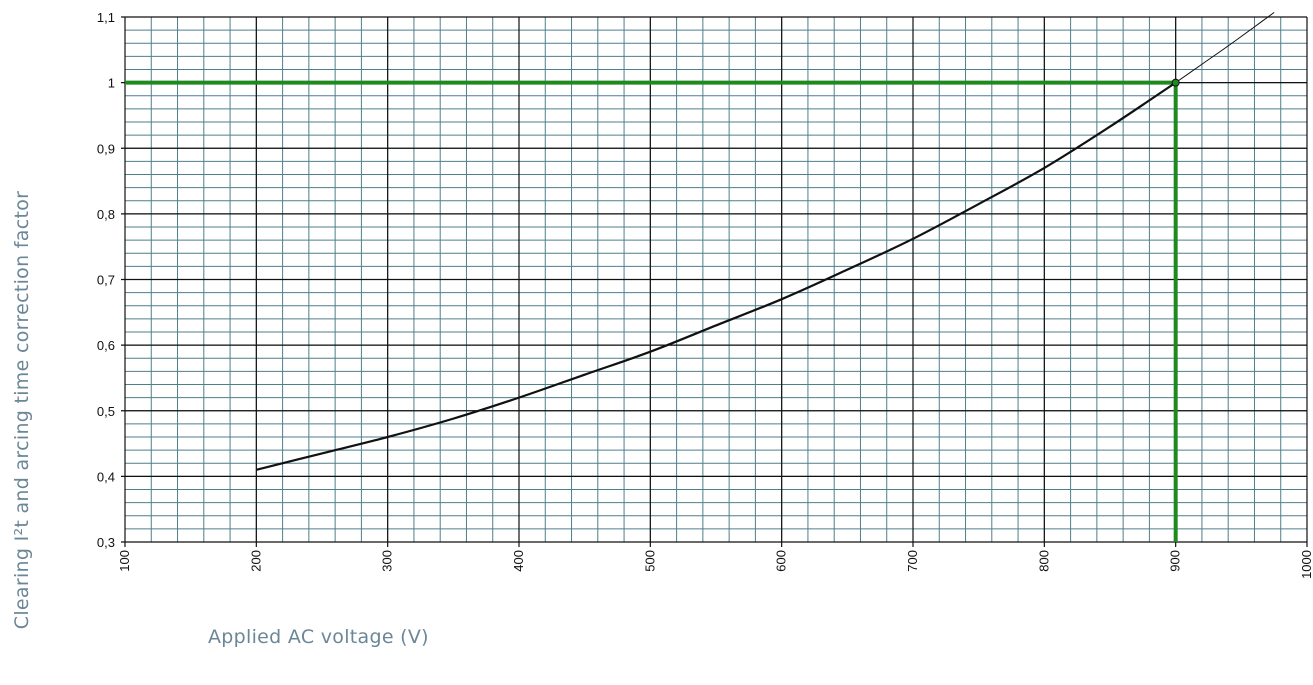 The height and width of the screenshot is (685, 1313). I want to click on y-tick-label: 1, so click(111, 83).